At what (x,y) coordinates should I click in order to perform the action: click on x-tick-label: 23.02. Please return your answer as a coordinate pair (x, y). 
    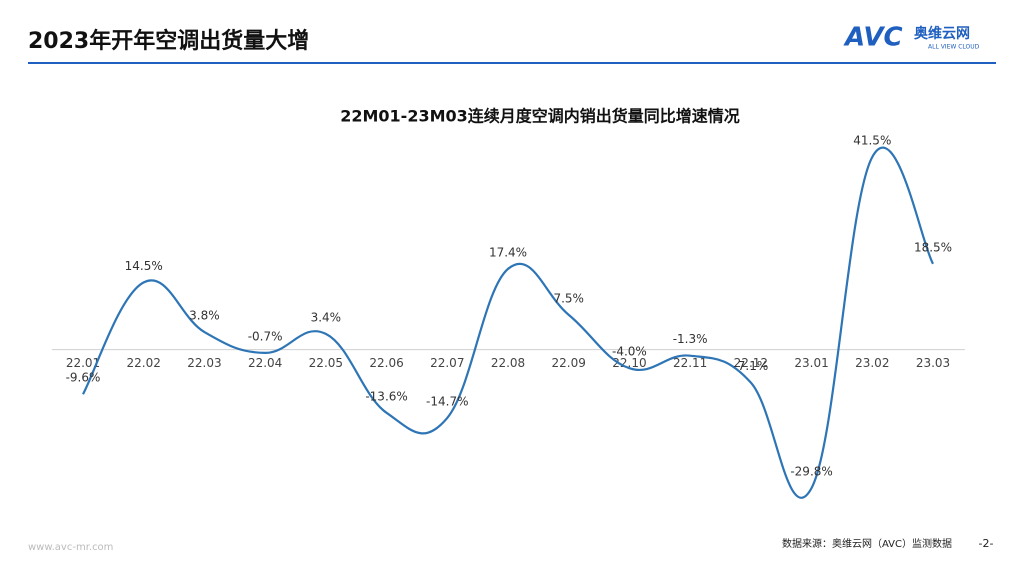
    Looking at the image, I should click on (872, 363).